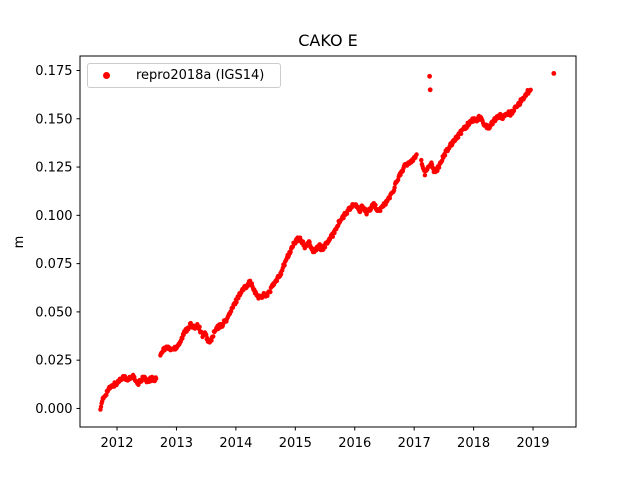  What do you see at coordinates (19, 242) in the screenshot?
I see `y-axis-label: m` at bounding box center [19, 242].